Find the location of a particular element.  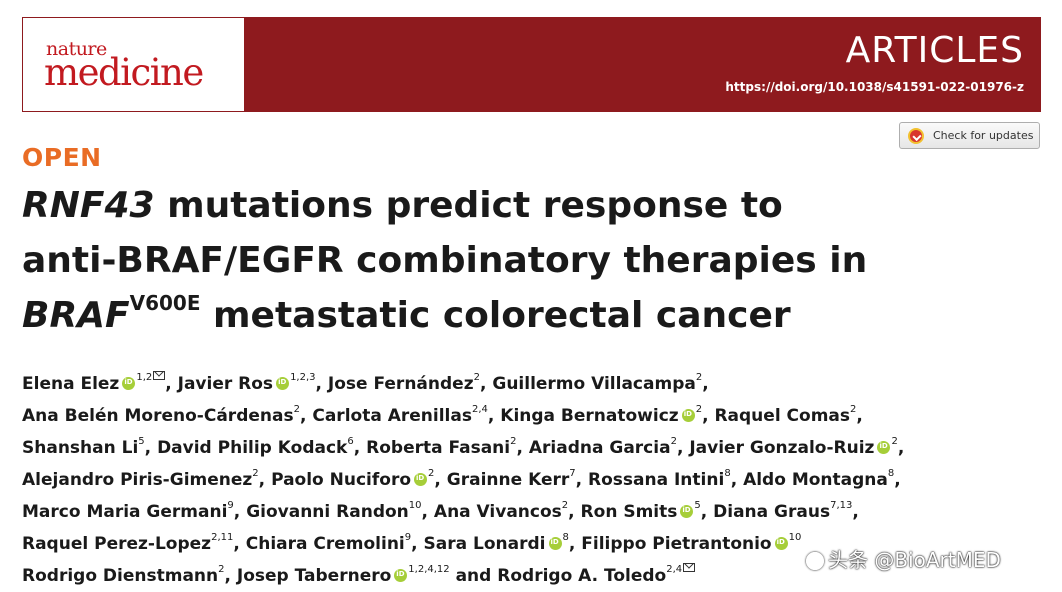

author-name: Marco Maria Germani is located at coordinates (125, 512).